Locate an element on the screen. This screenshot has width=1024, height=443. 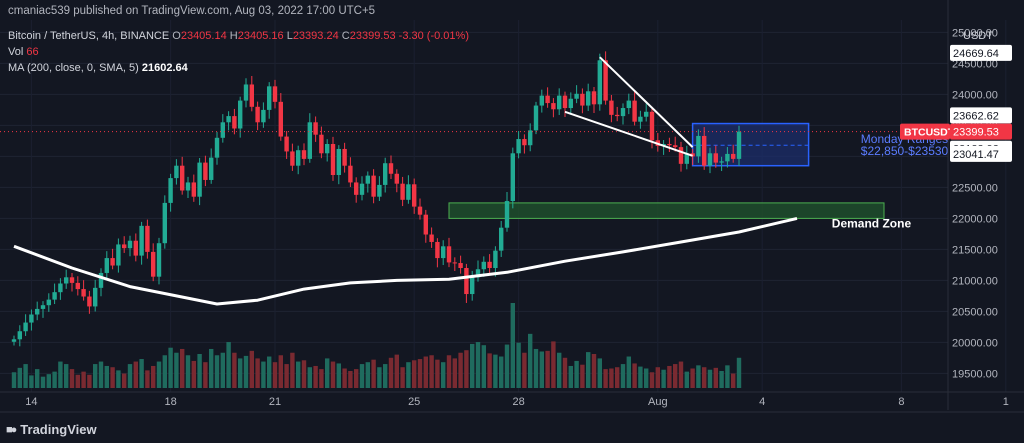
current-price-label: 23399.53 is located at coordinates (976, 133).